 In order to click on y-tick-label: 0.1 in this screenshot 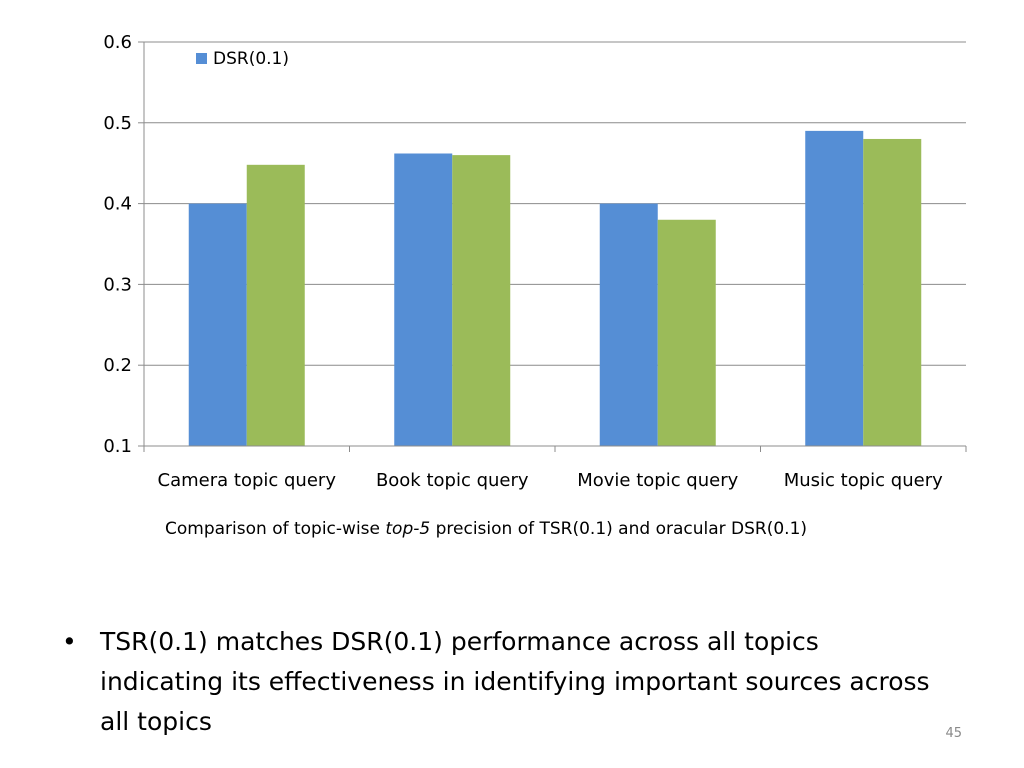, I will do `click(117, 446)`.